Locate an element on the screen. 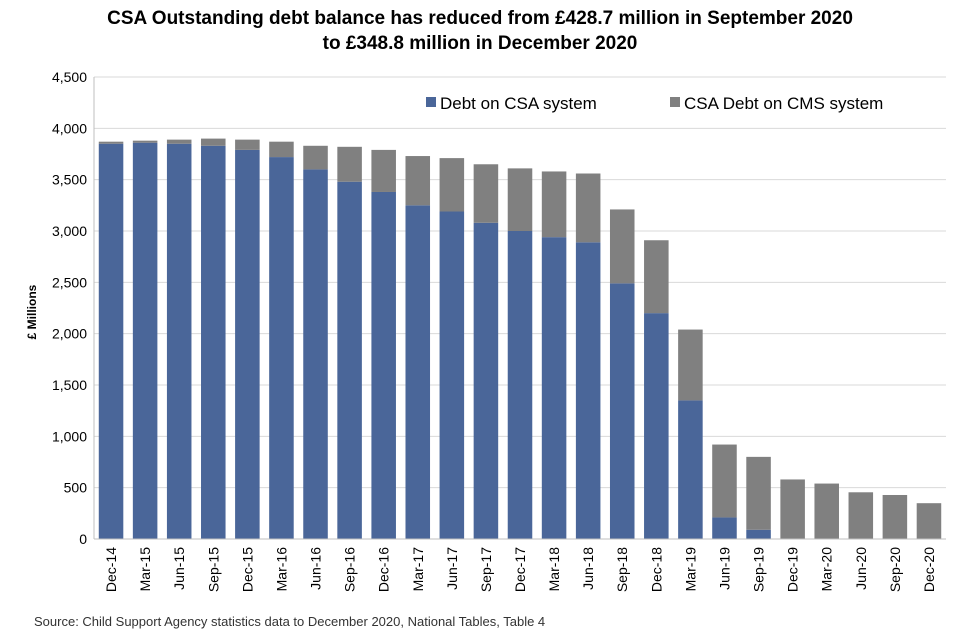 The width and height of the screenshot is (960, 640). y-tick-label: 2,000 is located at coordinates (69, 334).